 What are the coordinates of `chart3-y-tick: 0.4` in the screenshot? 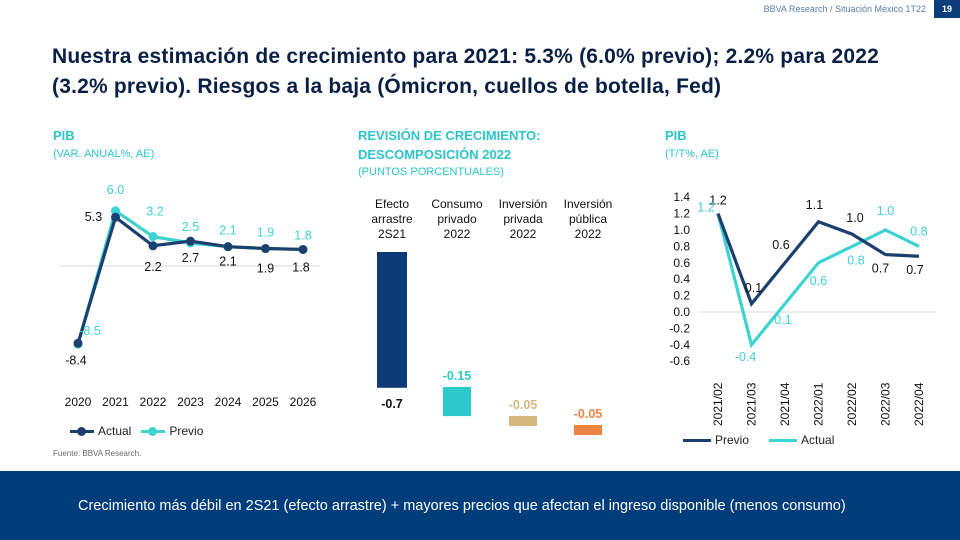 It's located at (681, 279).